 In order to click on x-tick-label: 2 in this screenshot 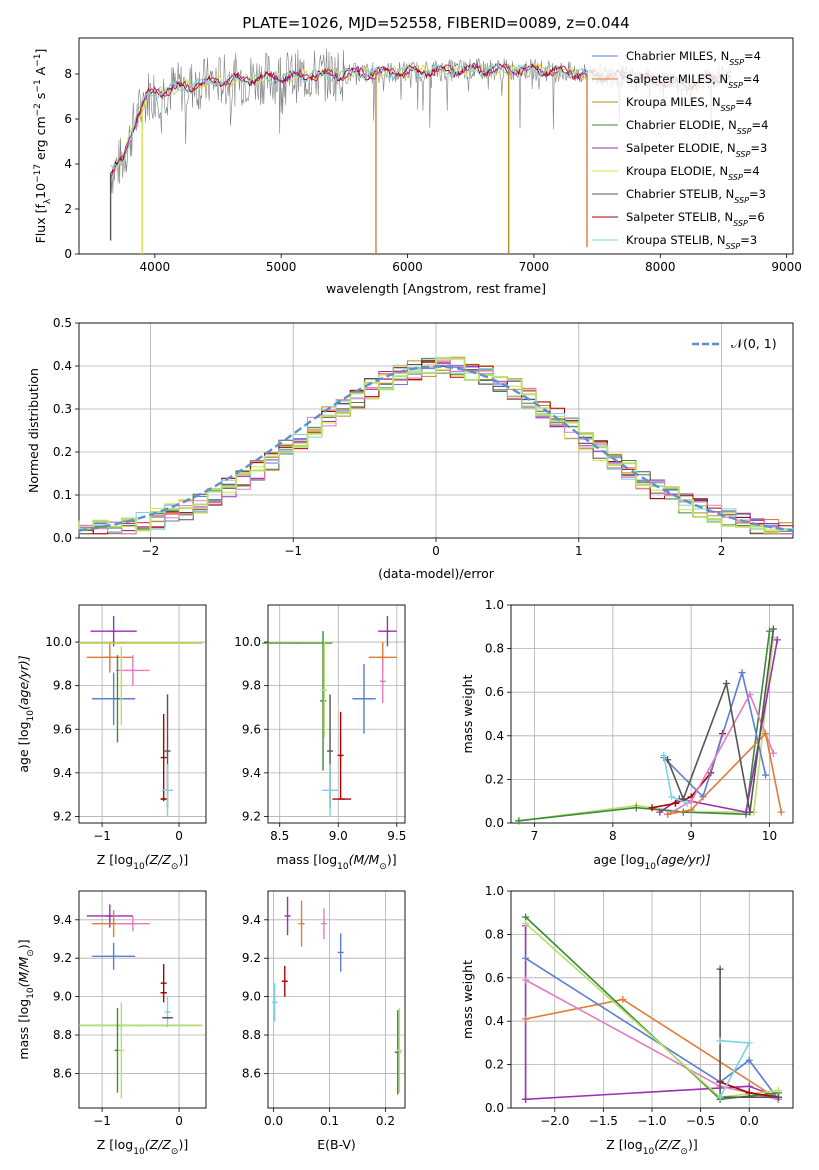, I will do `click(722, 551)`.